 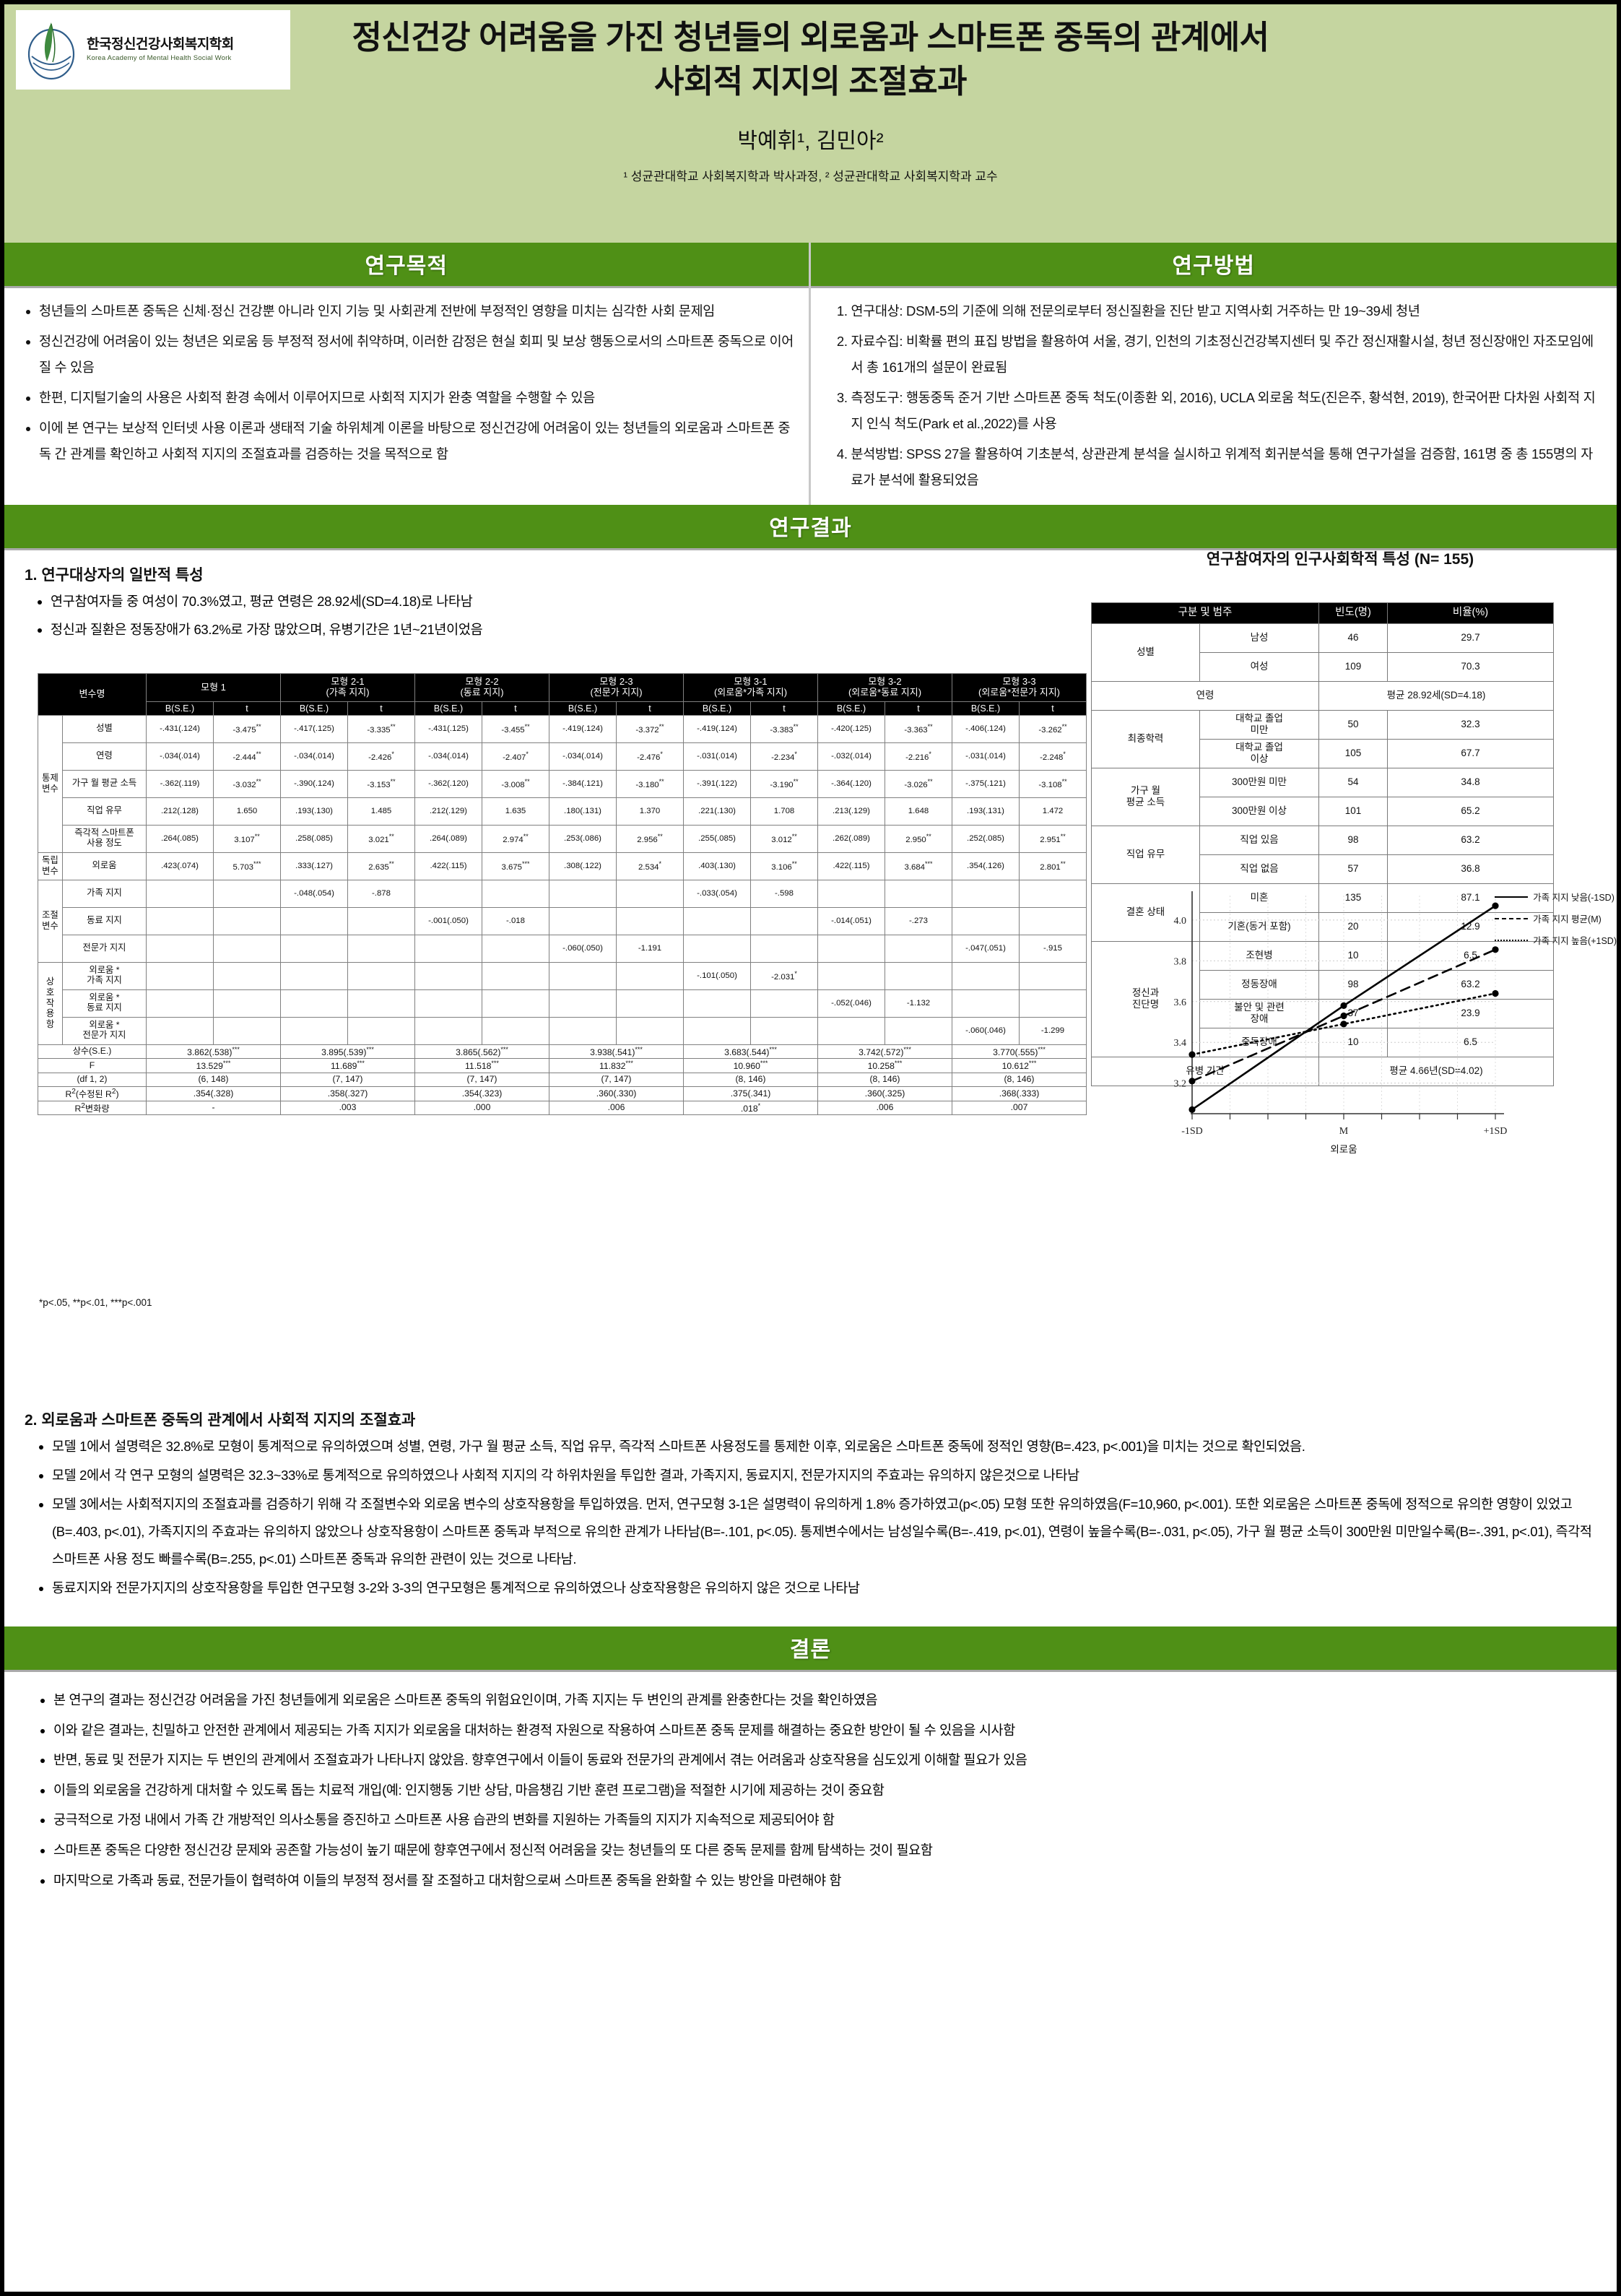 What do you see at coordinates (1353, 840) in the screenshot?
I see `demo-count: 98` at bounding box center [1353, 840].